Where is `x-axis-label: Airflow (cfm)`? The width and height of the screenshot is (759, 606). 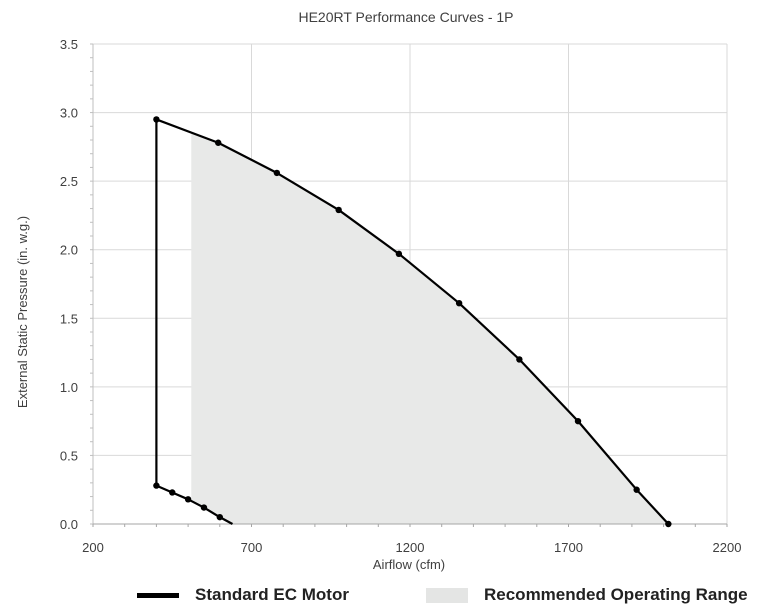 x-axis-label: Airflow (cfm) is located at coordinates (409, 564).